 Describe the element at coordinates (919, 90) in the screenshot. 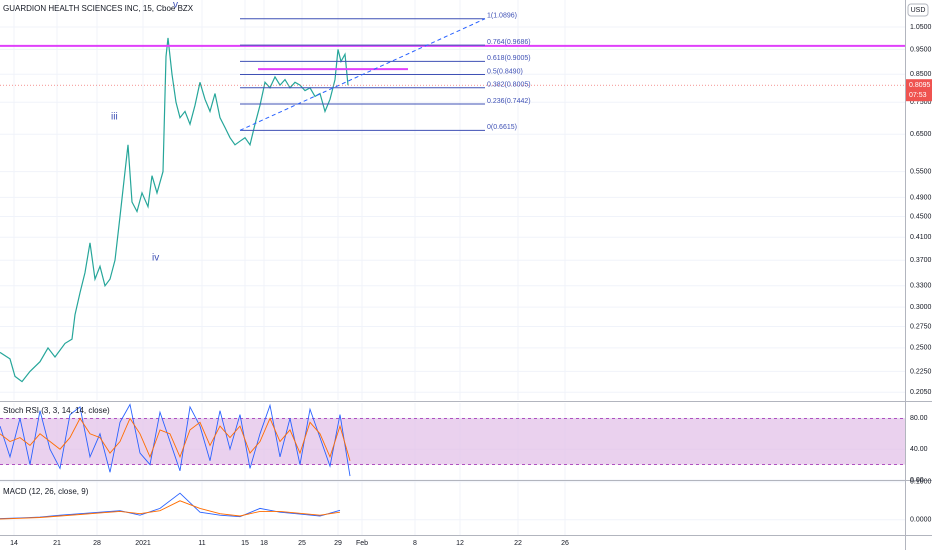

I see `last-price-badge` at that location.